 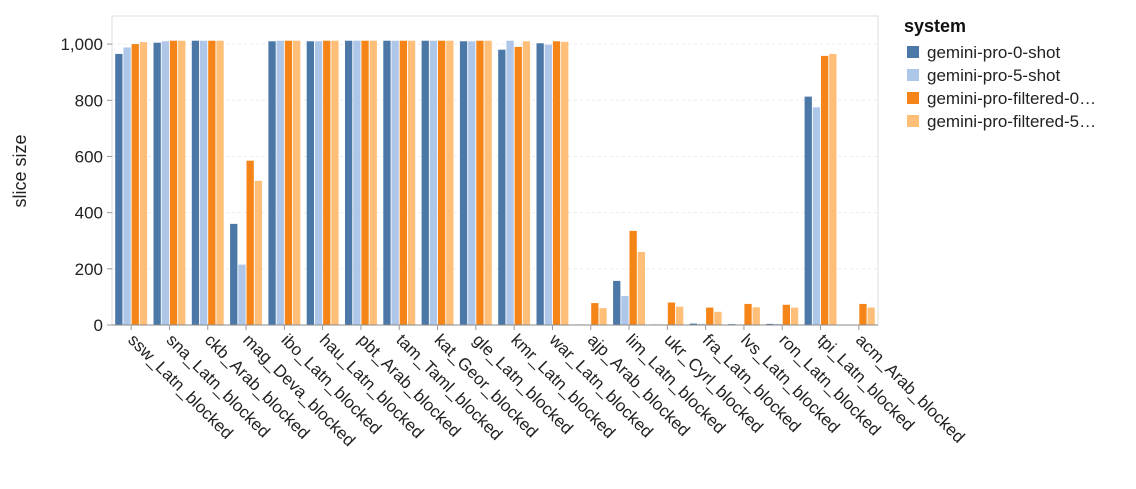 What do you see at coordinates (935, 26) in the screenshot?
I see `legend-title: system` at bounding box center [935, 26].